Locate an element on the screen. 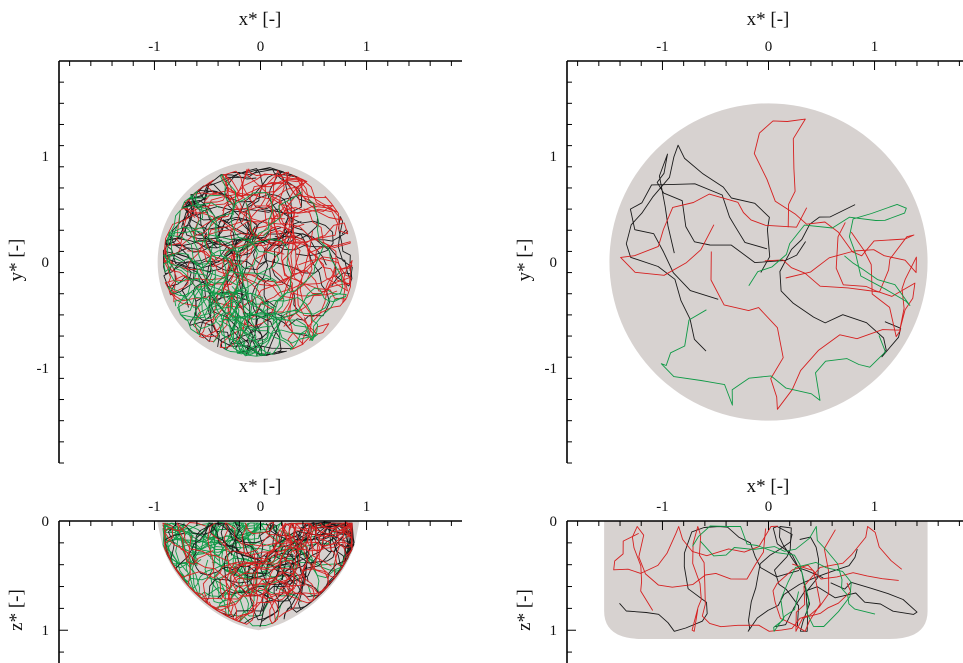 Image resolution: width=963 pixels, height=663 pixels. panel-bottom-right: -1 0 1 0 1 x* [-] z* [-] is located at coordinates (738, 569).